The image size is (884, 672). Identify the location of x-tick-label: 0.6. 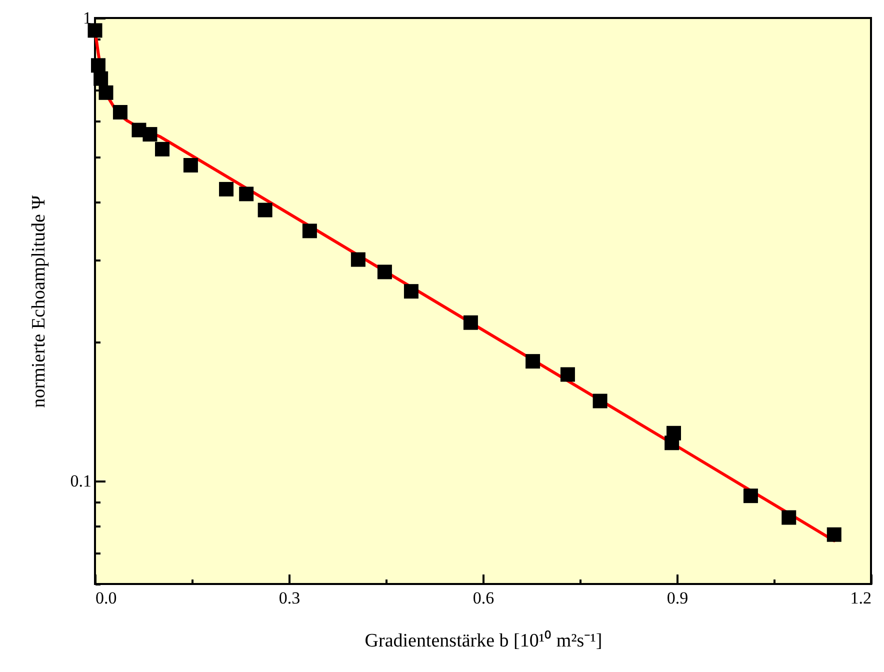
(483, 598).